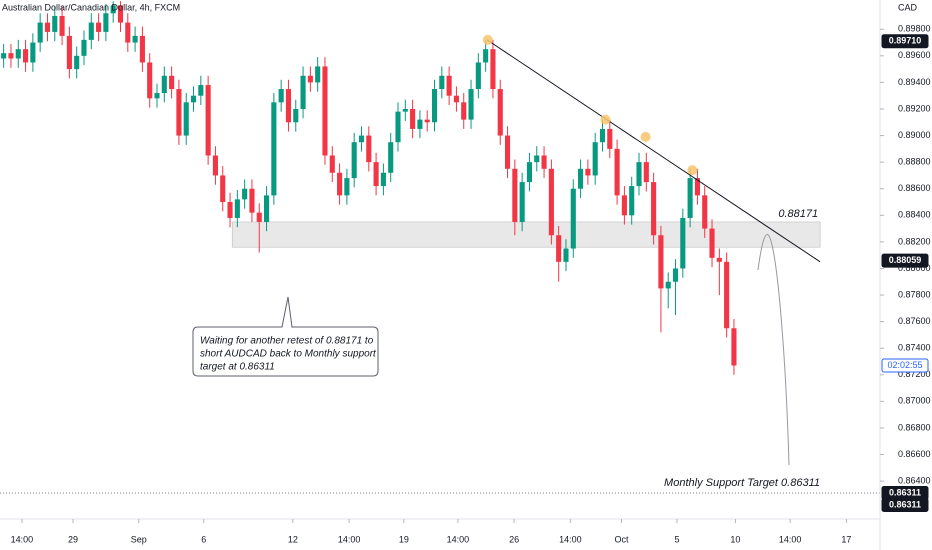 This screenshot has height=550, width=932. I want to click on y-tick-label: 0.87800, so click(914, 294).